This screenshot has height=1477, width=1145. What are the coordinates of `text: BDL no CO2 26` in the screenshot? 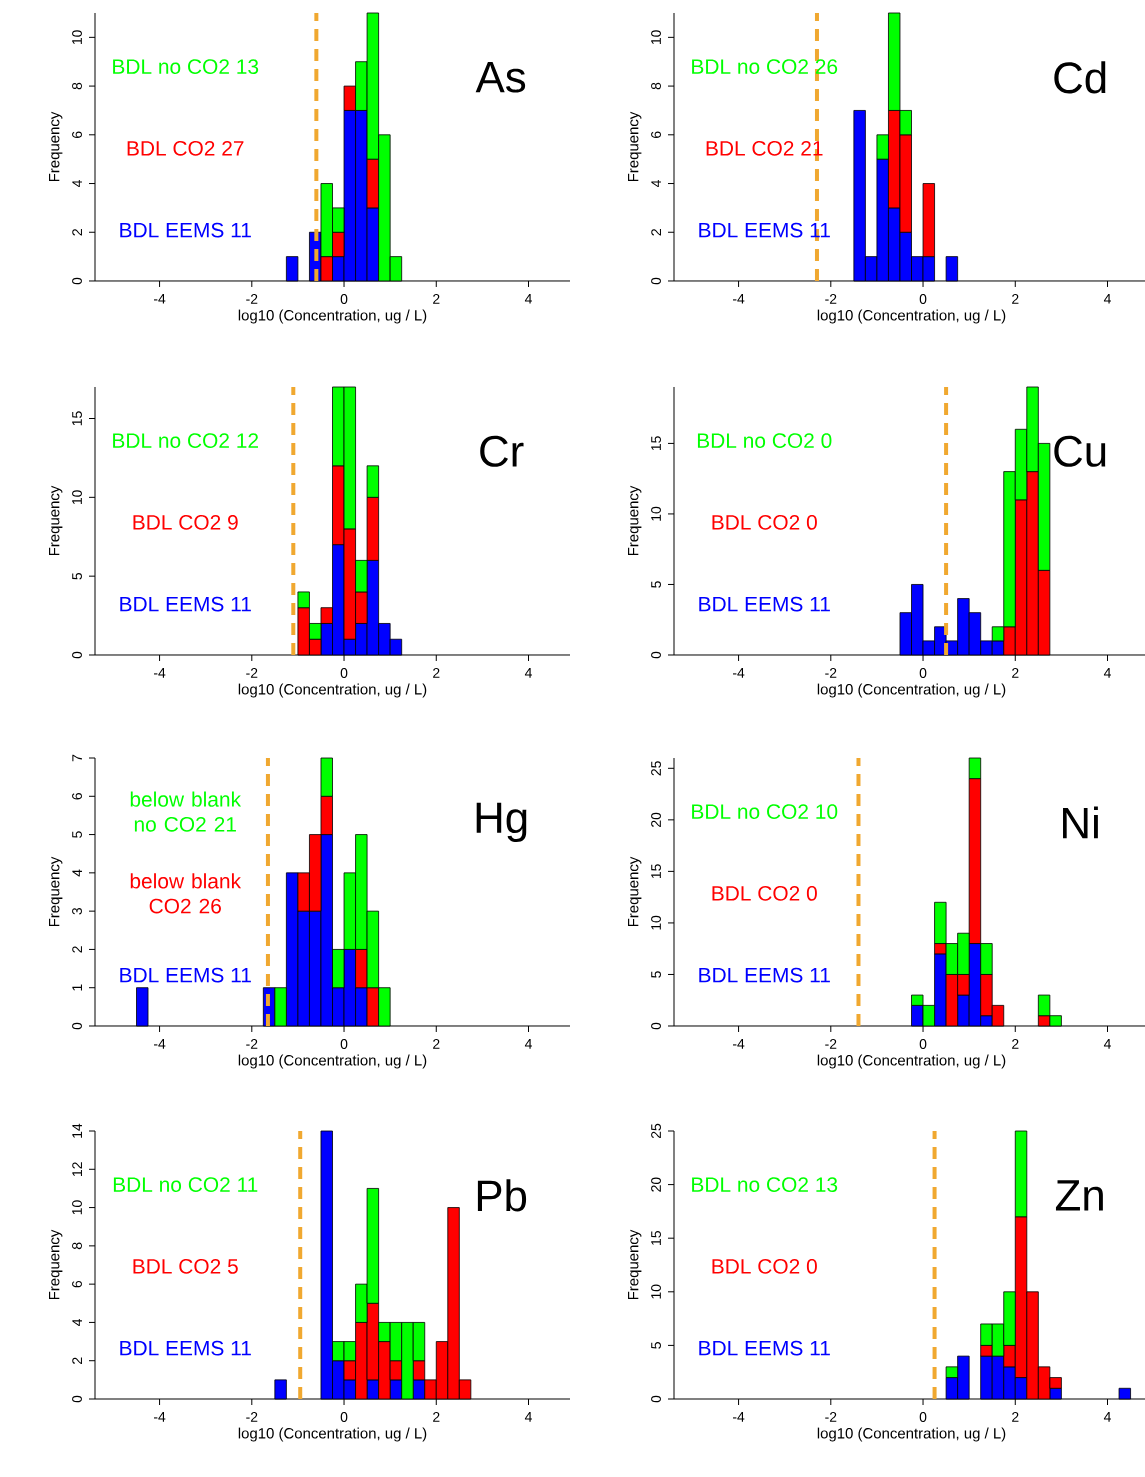 It's located at (765, 66).